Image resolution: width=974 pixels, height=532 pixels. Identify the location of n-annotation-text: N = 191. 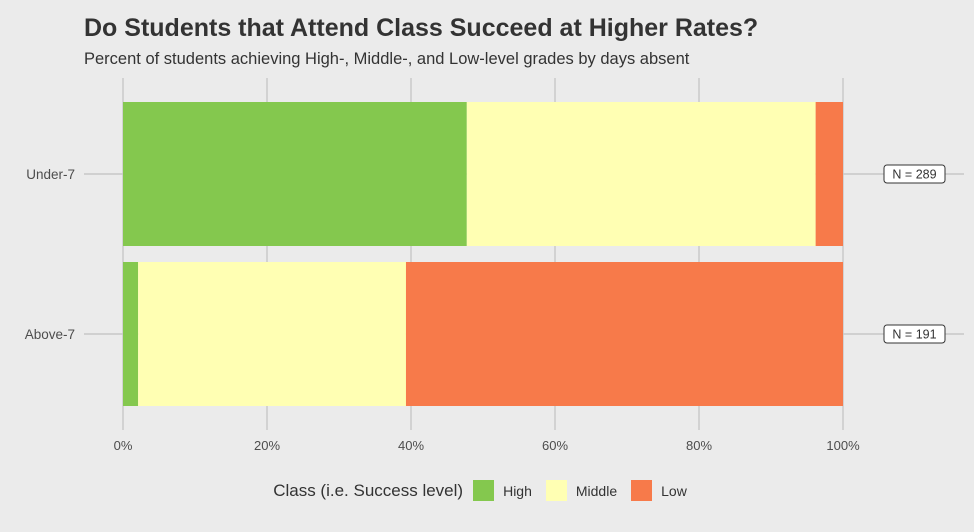
(914, 335).